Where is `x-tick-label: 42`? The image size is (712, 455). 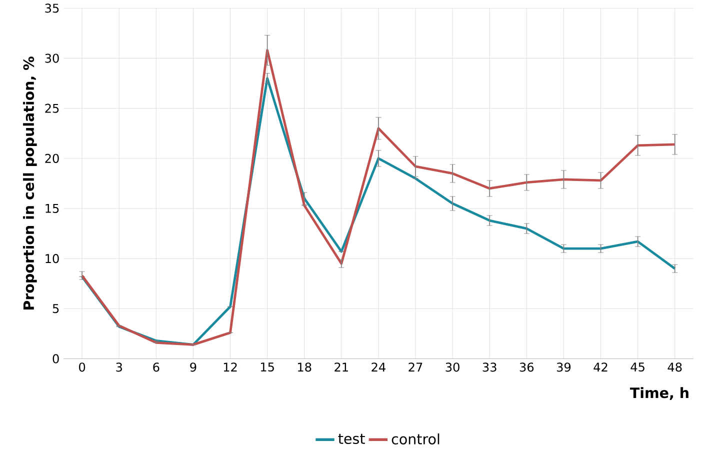
x-tick-label: 42 is located at coordinates (601, 367).